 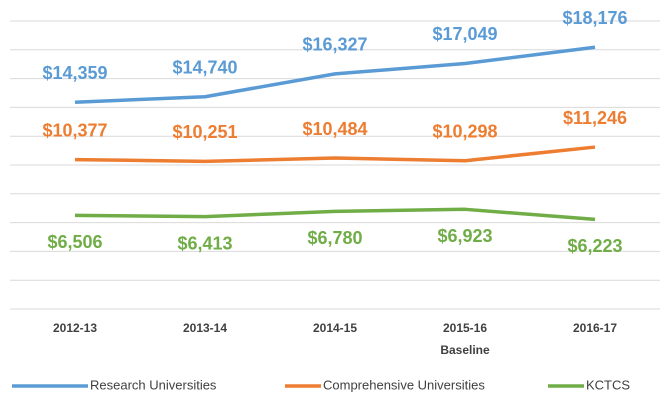 I want to click on data-label: $6,413, so click(x=204, y=243).